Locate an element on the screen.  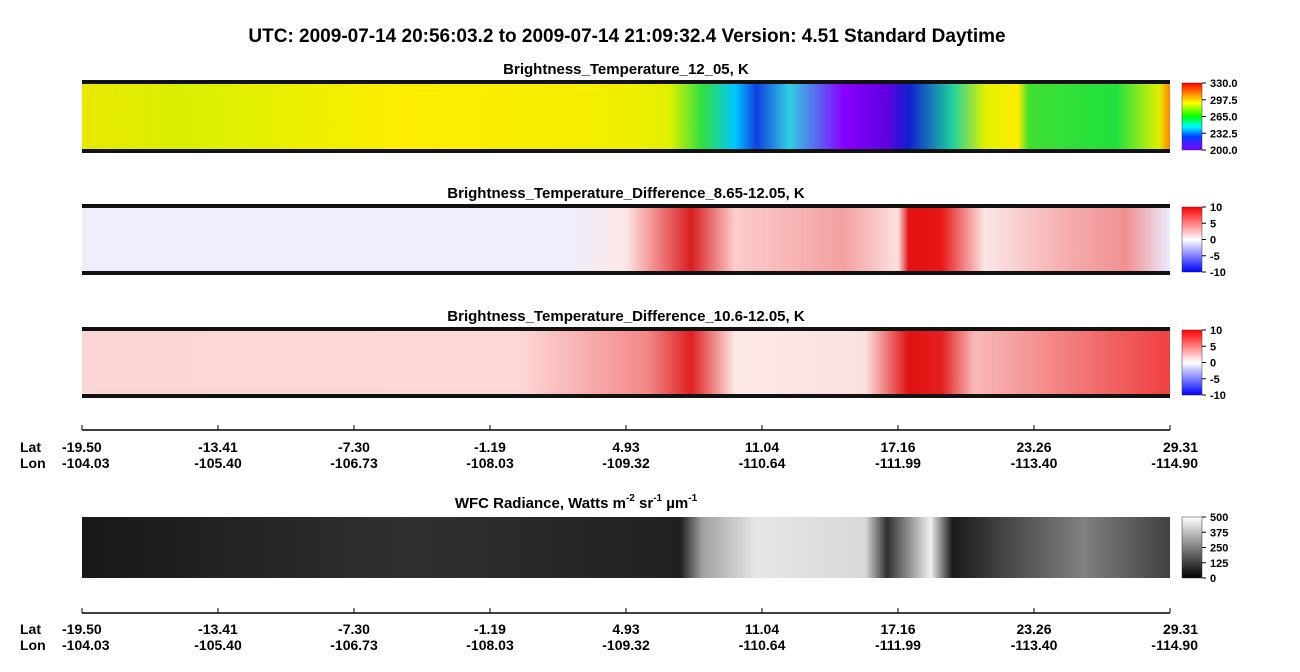
colorbar-tick-label: 297.5 is located at coordinates (1224, 101).